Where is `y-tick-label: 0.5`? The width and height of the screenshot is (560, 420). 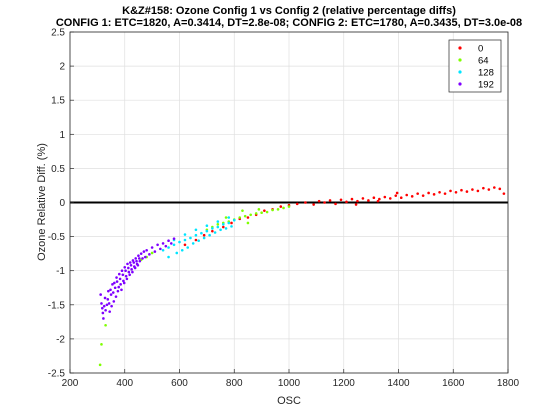
y-tick-label: 0.5 is located at coordinates (58, 169).